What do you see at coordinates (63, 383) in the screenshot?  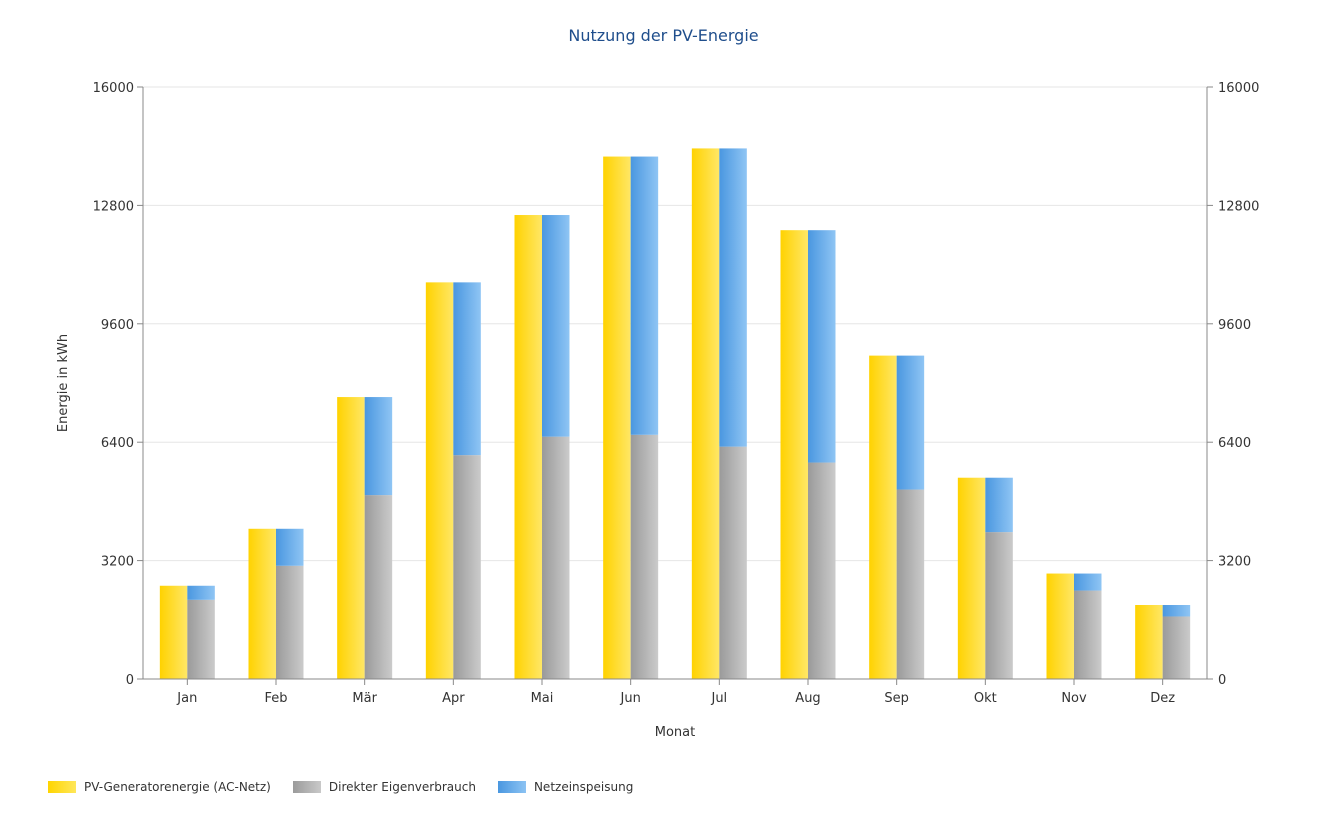 I see `y-axis-title: Energie in kWh` at bounding box center [63, 383].